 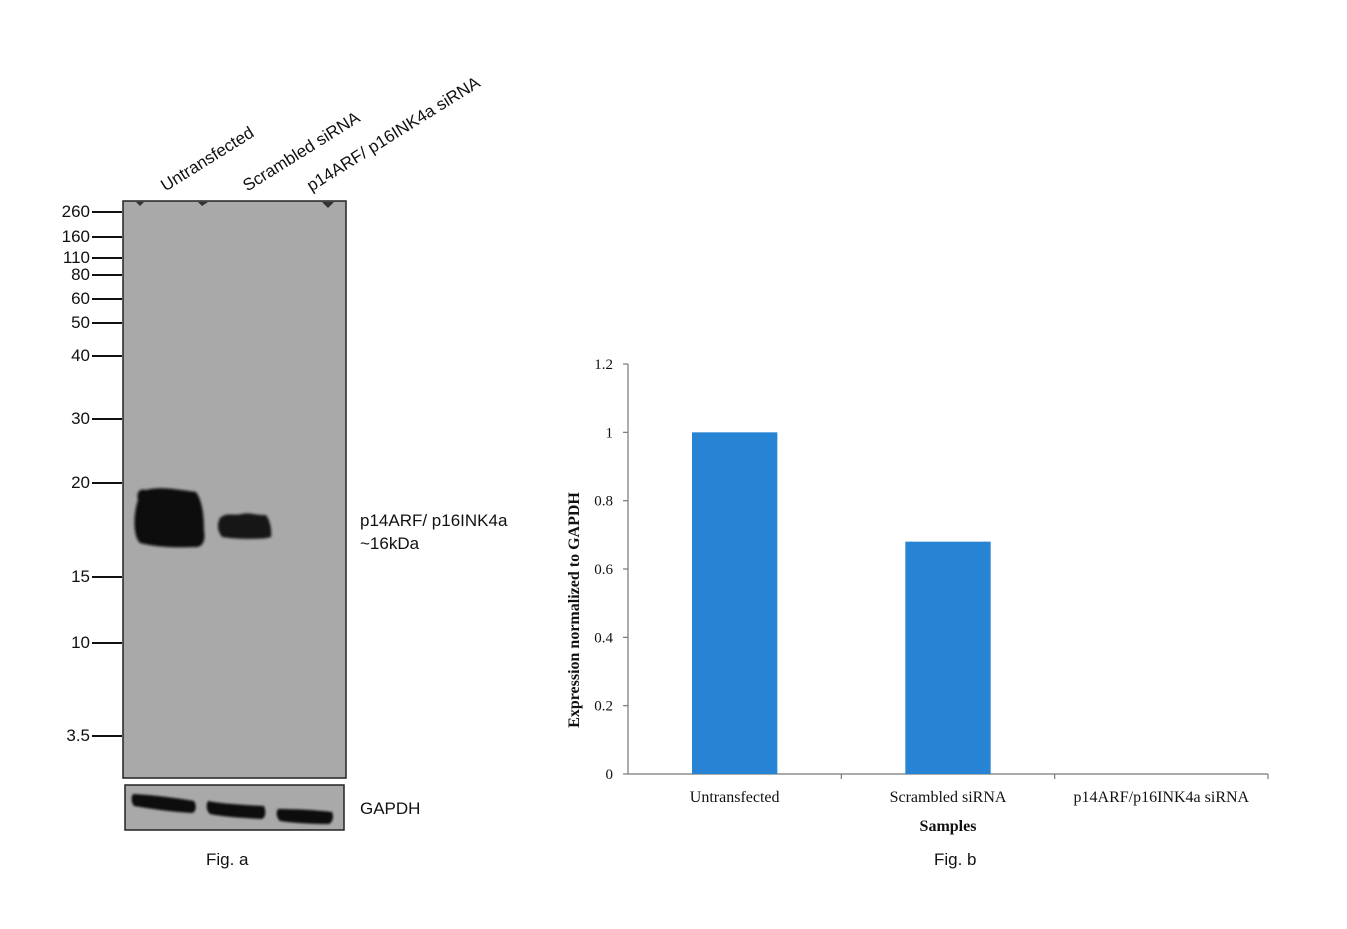 What do you see at coordinates (603, 365) in the screenshot?
I see `y-tick-label: 1.2` at bounding box center [603, 365].